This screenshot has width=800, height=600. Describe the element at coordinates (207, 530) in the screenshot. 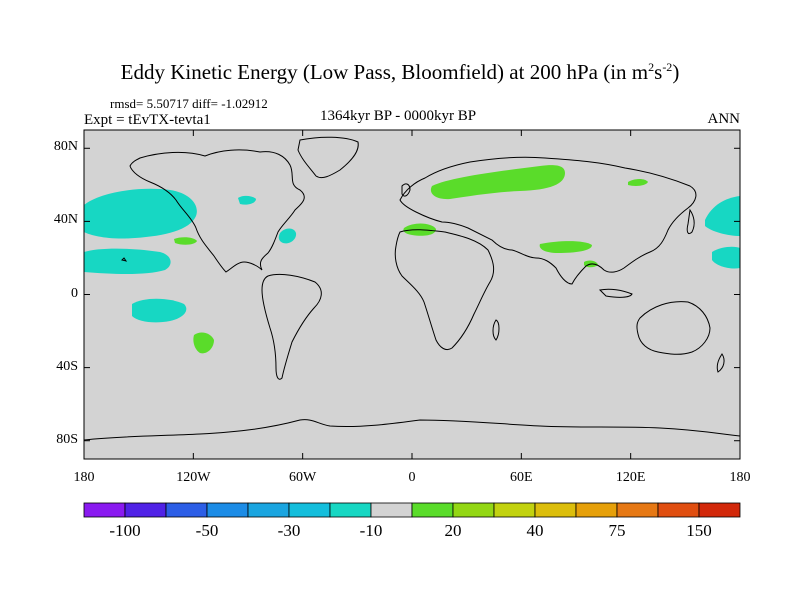

I see `colorbar-label: -50` at that location.